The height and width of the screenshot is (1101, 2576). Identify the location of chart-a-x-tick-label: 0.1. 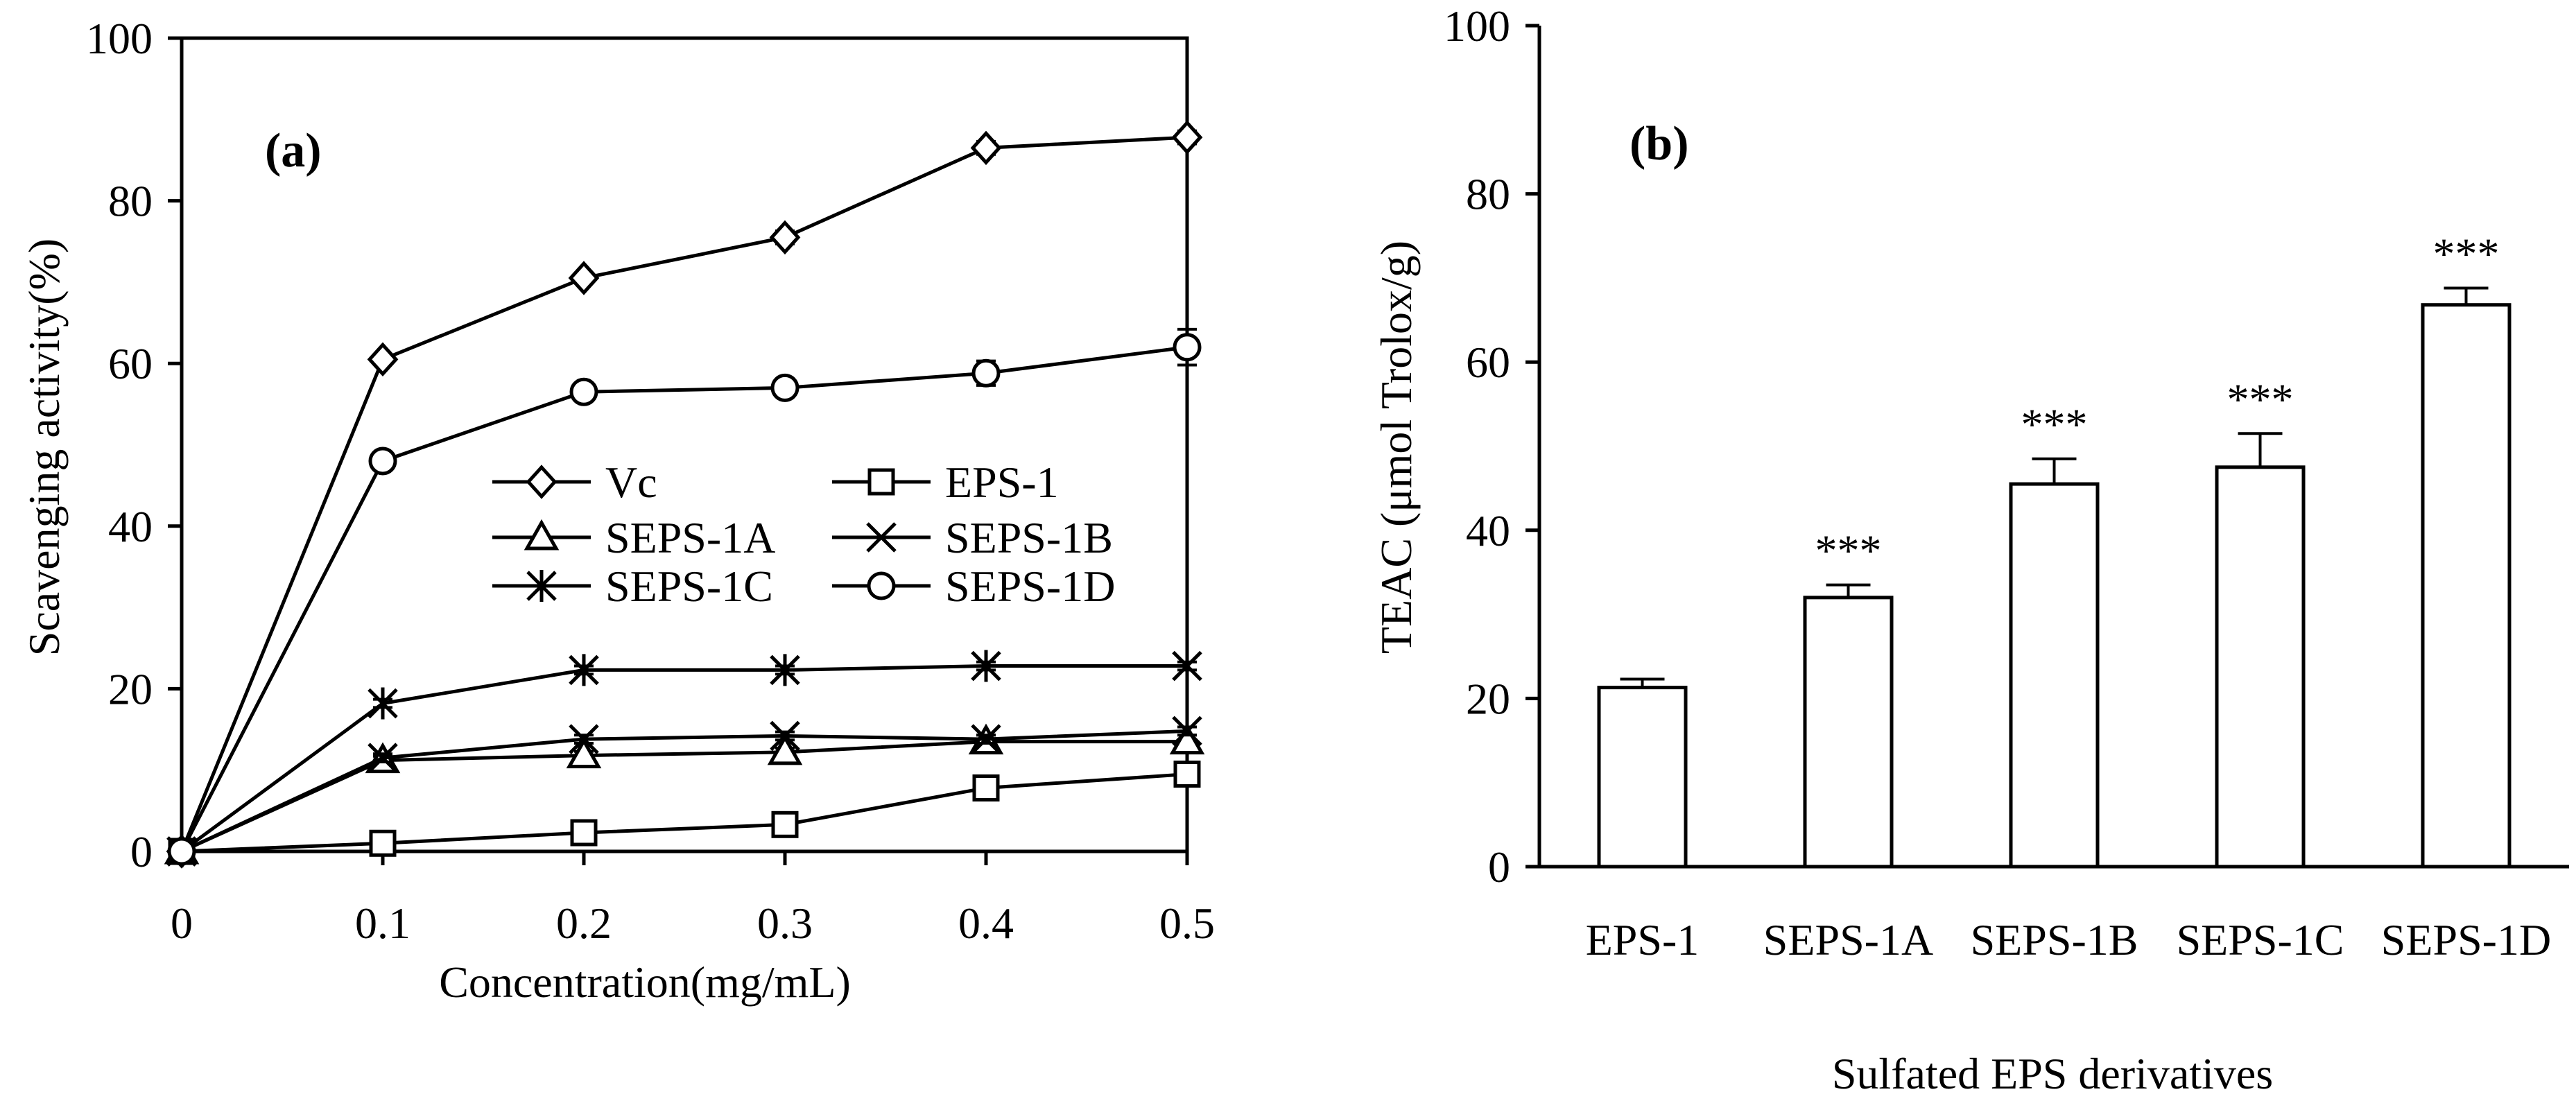
(382, 923).